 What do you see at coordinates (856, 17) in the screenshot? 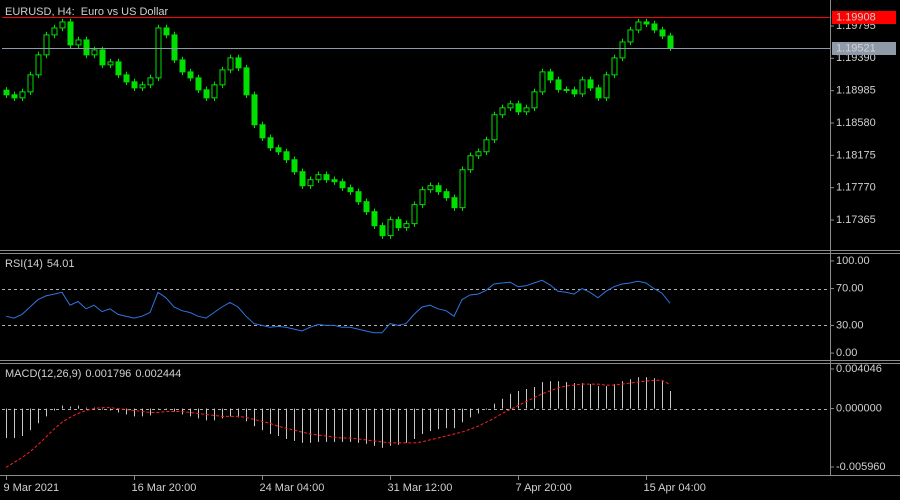
I see `price-label: 1.19908` at bounding box center [856, 17].